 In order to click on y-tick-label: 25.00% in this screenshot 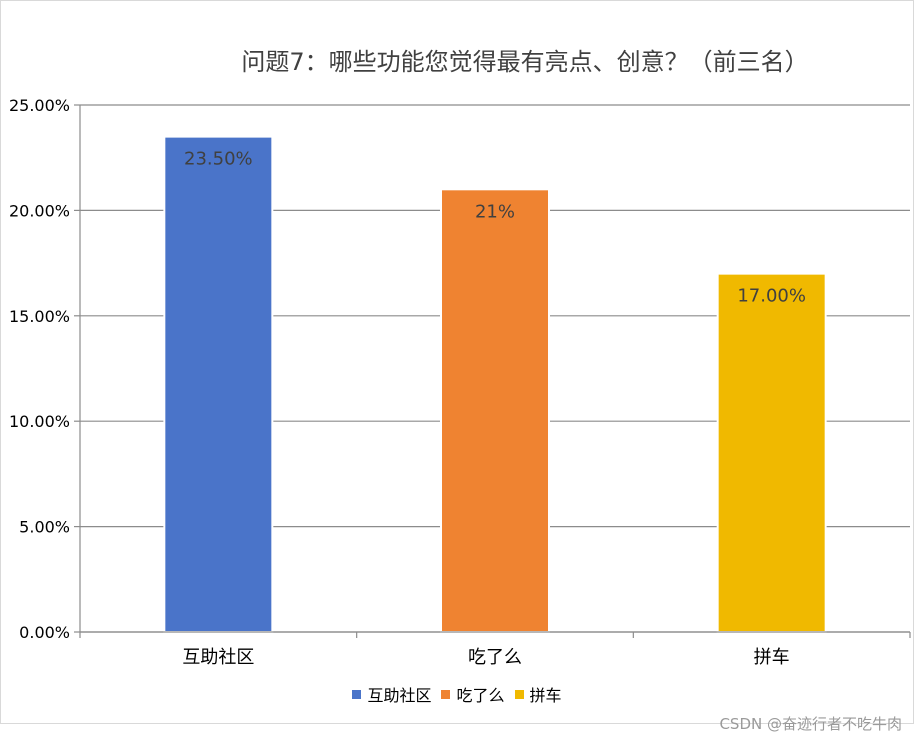, I will do `click(39, 105)`.